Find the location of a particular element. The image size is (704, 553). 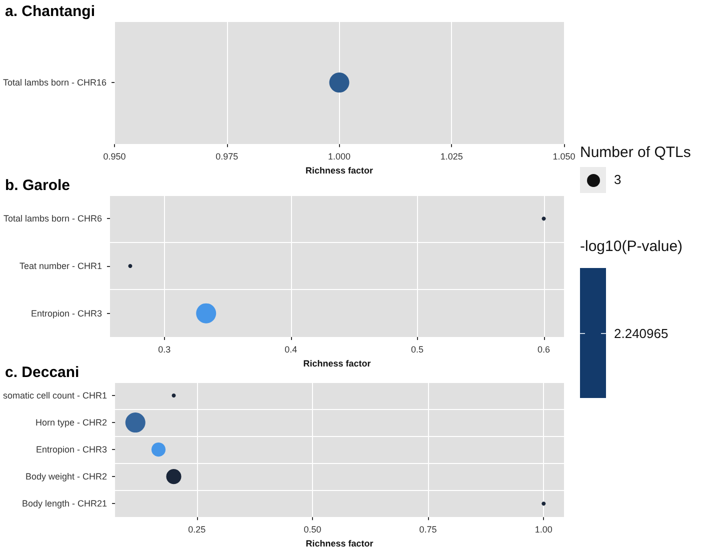

y-tick-label: Horn type - CHR2 is located at coordinates (72, 423).